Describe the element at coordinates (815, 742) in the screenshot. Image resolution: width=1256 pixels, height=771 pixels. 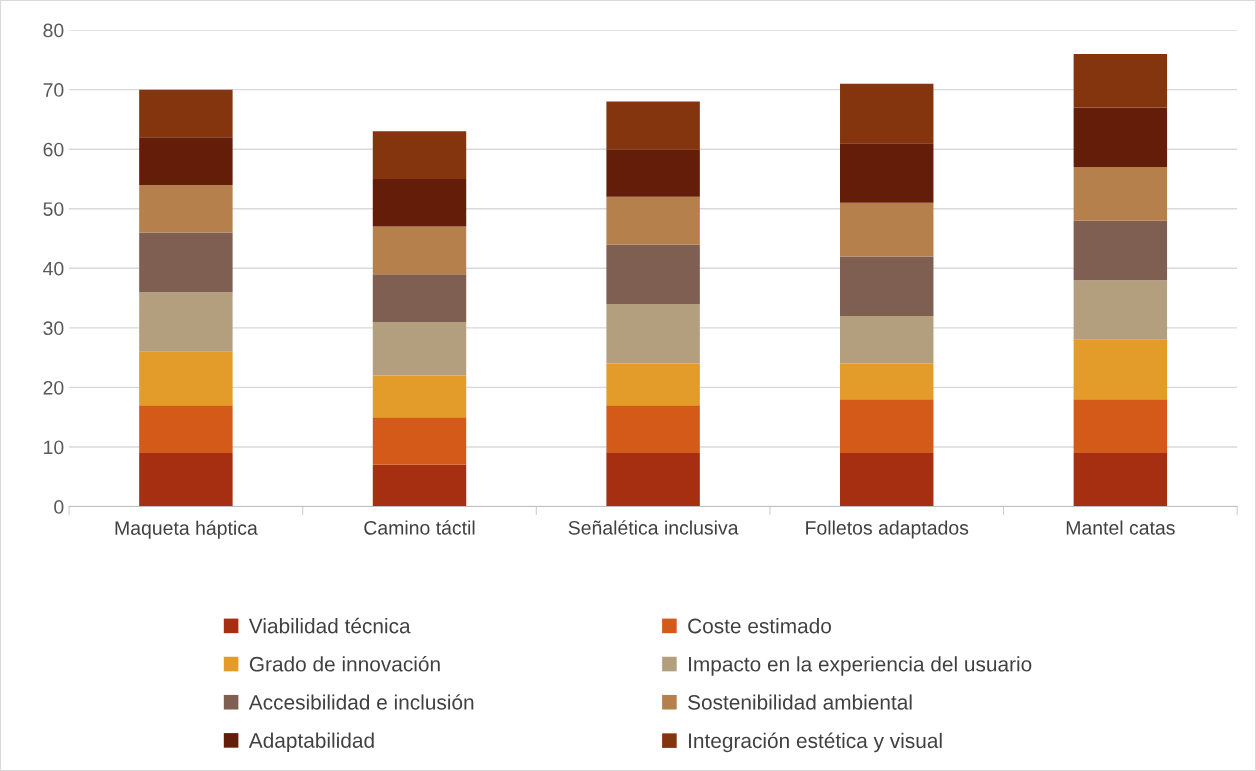
I see `legend-label: Integración estética y visual` at that location.